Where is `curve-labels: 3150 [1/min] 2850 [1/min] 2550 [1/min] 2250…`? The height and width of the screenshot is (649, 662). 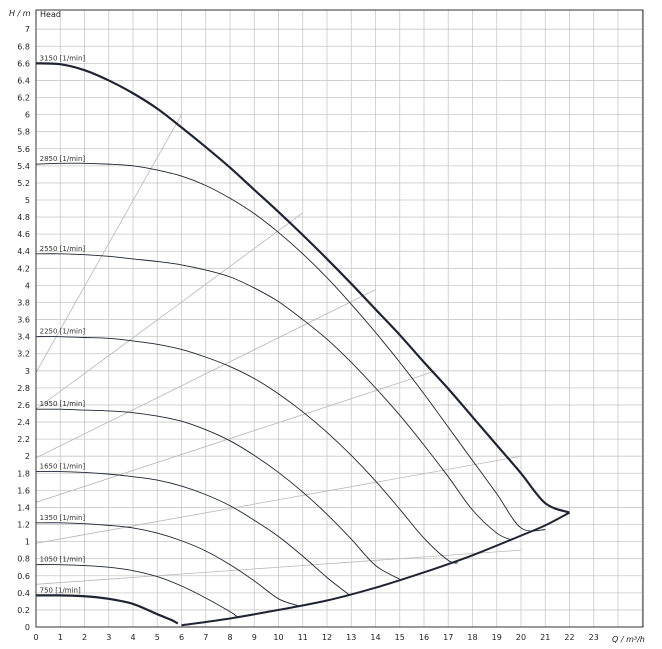 curve-labels: 3150 [1/min] 2850 [1/min] 2550 [1/min] 2250… is located at coordinates (63, 324).